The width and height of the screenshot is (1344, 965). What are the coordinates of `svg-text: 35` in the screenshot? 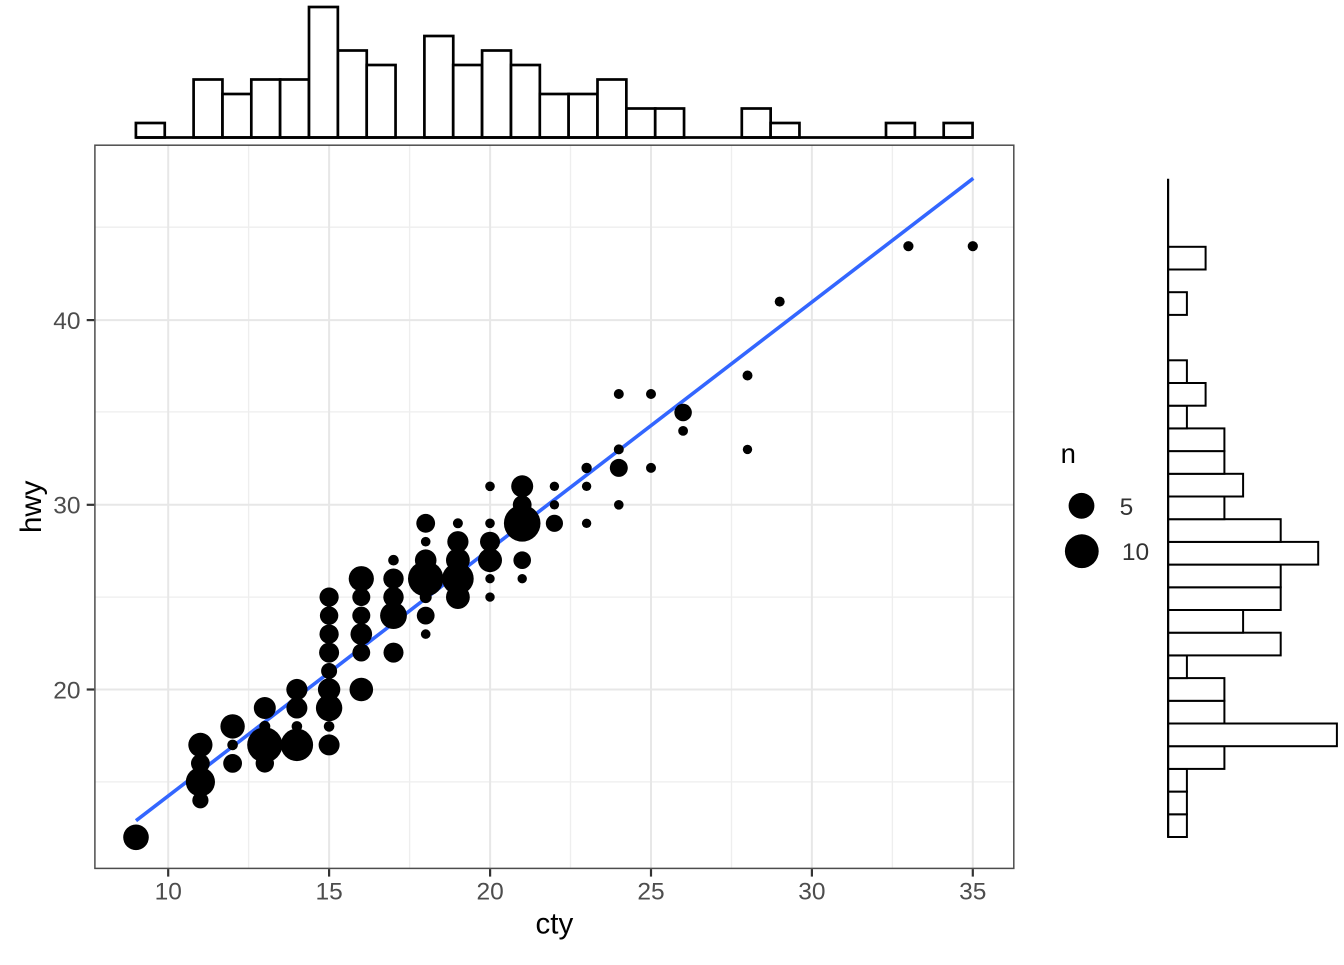 It's located at (972, 892).